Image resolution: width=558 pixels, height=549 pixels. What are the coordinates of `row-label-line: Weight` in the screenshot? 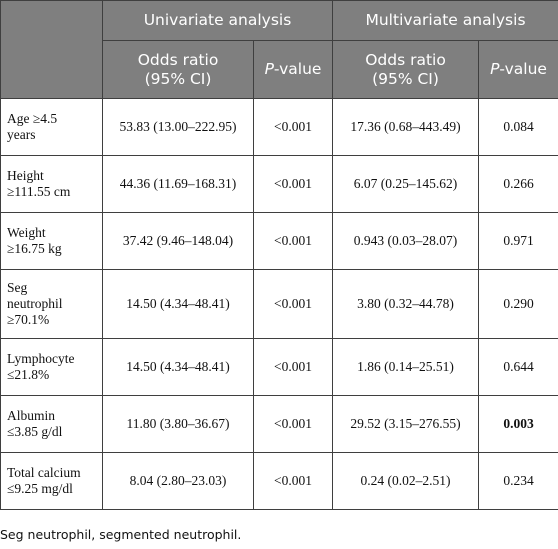 It's located at (26, 232).